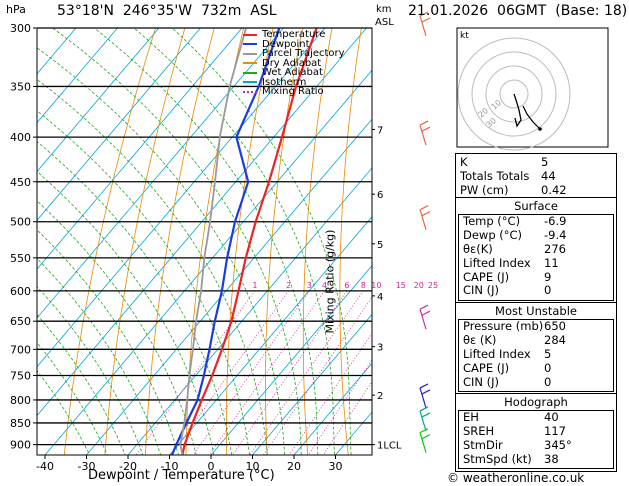  I want to click on copyright: © weatheronline.co.uk, so click(516, 478).